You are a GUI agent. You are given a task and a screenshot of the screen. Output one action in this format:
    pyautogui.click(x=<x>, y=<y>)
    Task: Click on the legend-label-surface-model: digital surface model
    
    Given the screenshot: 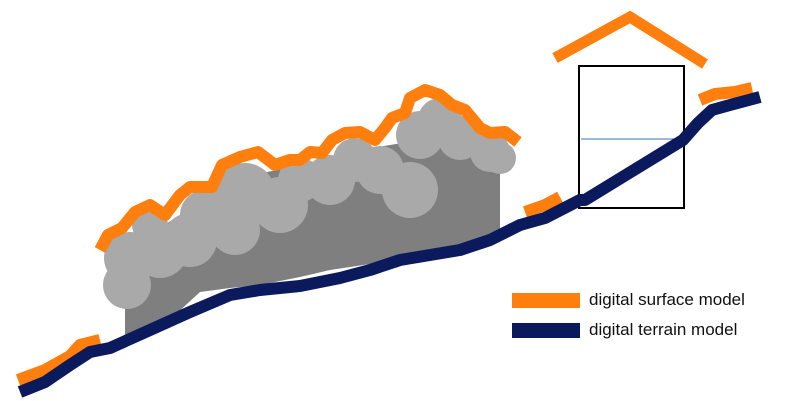 What is the action you would take?
    pyautogui.click(x=667, y=299)
    